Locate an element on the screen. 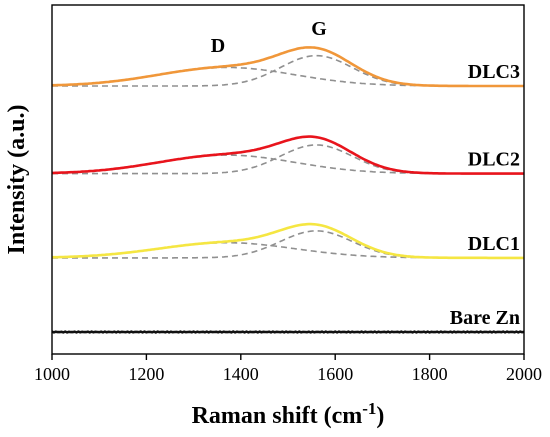  dlc1-spectrum-line is located at coordinates (287, 241).